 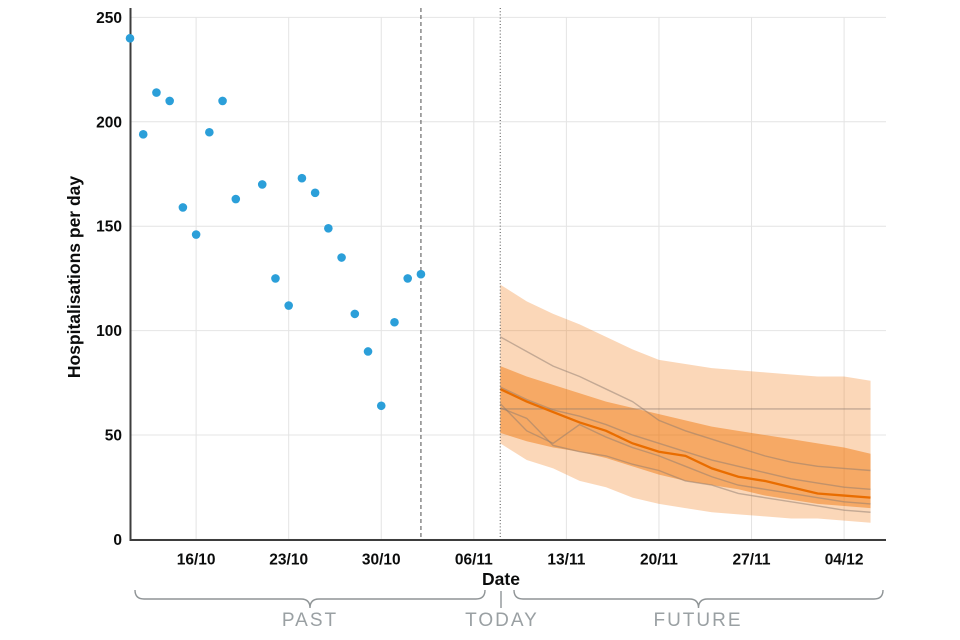 What do you see at coordinates (844, 560) in the screenshot?
I see `x-tick-label: 04/12` at bounding box center [844, 560].